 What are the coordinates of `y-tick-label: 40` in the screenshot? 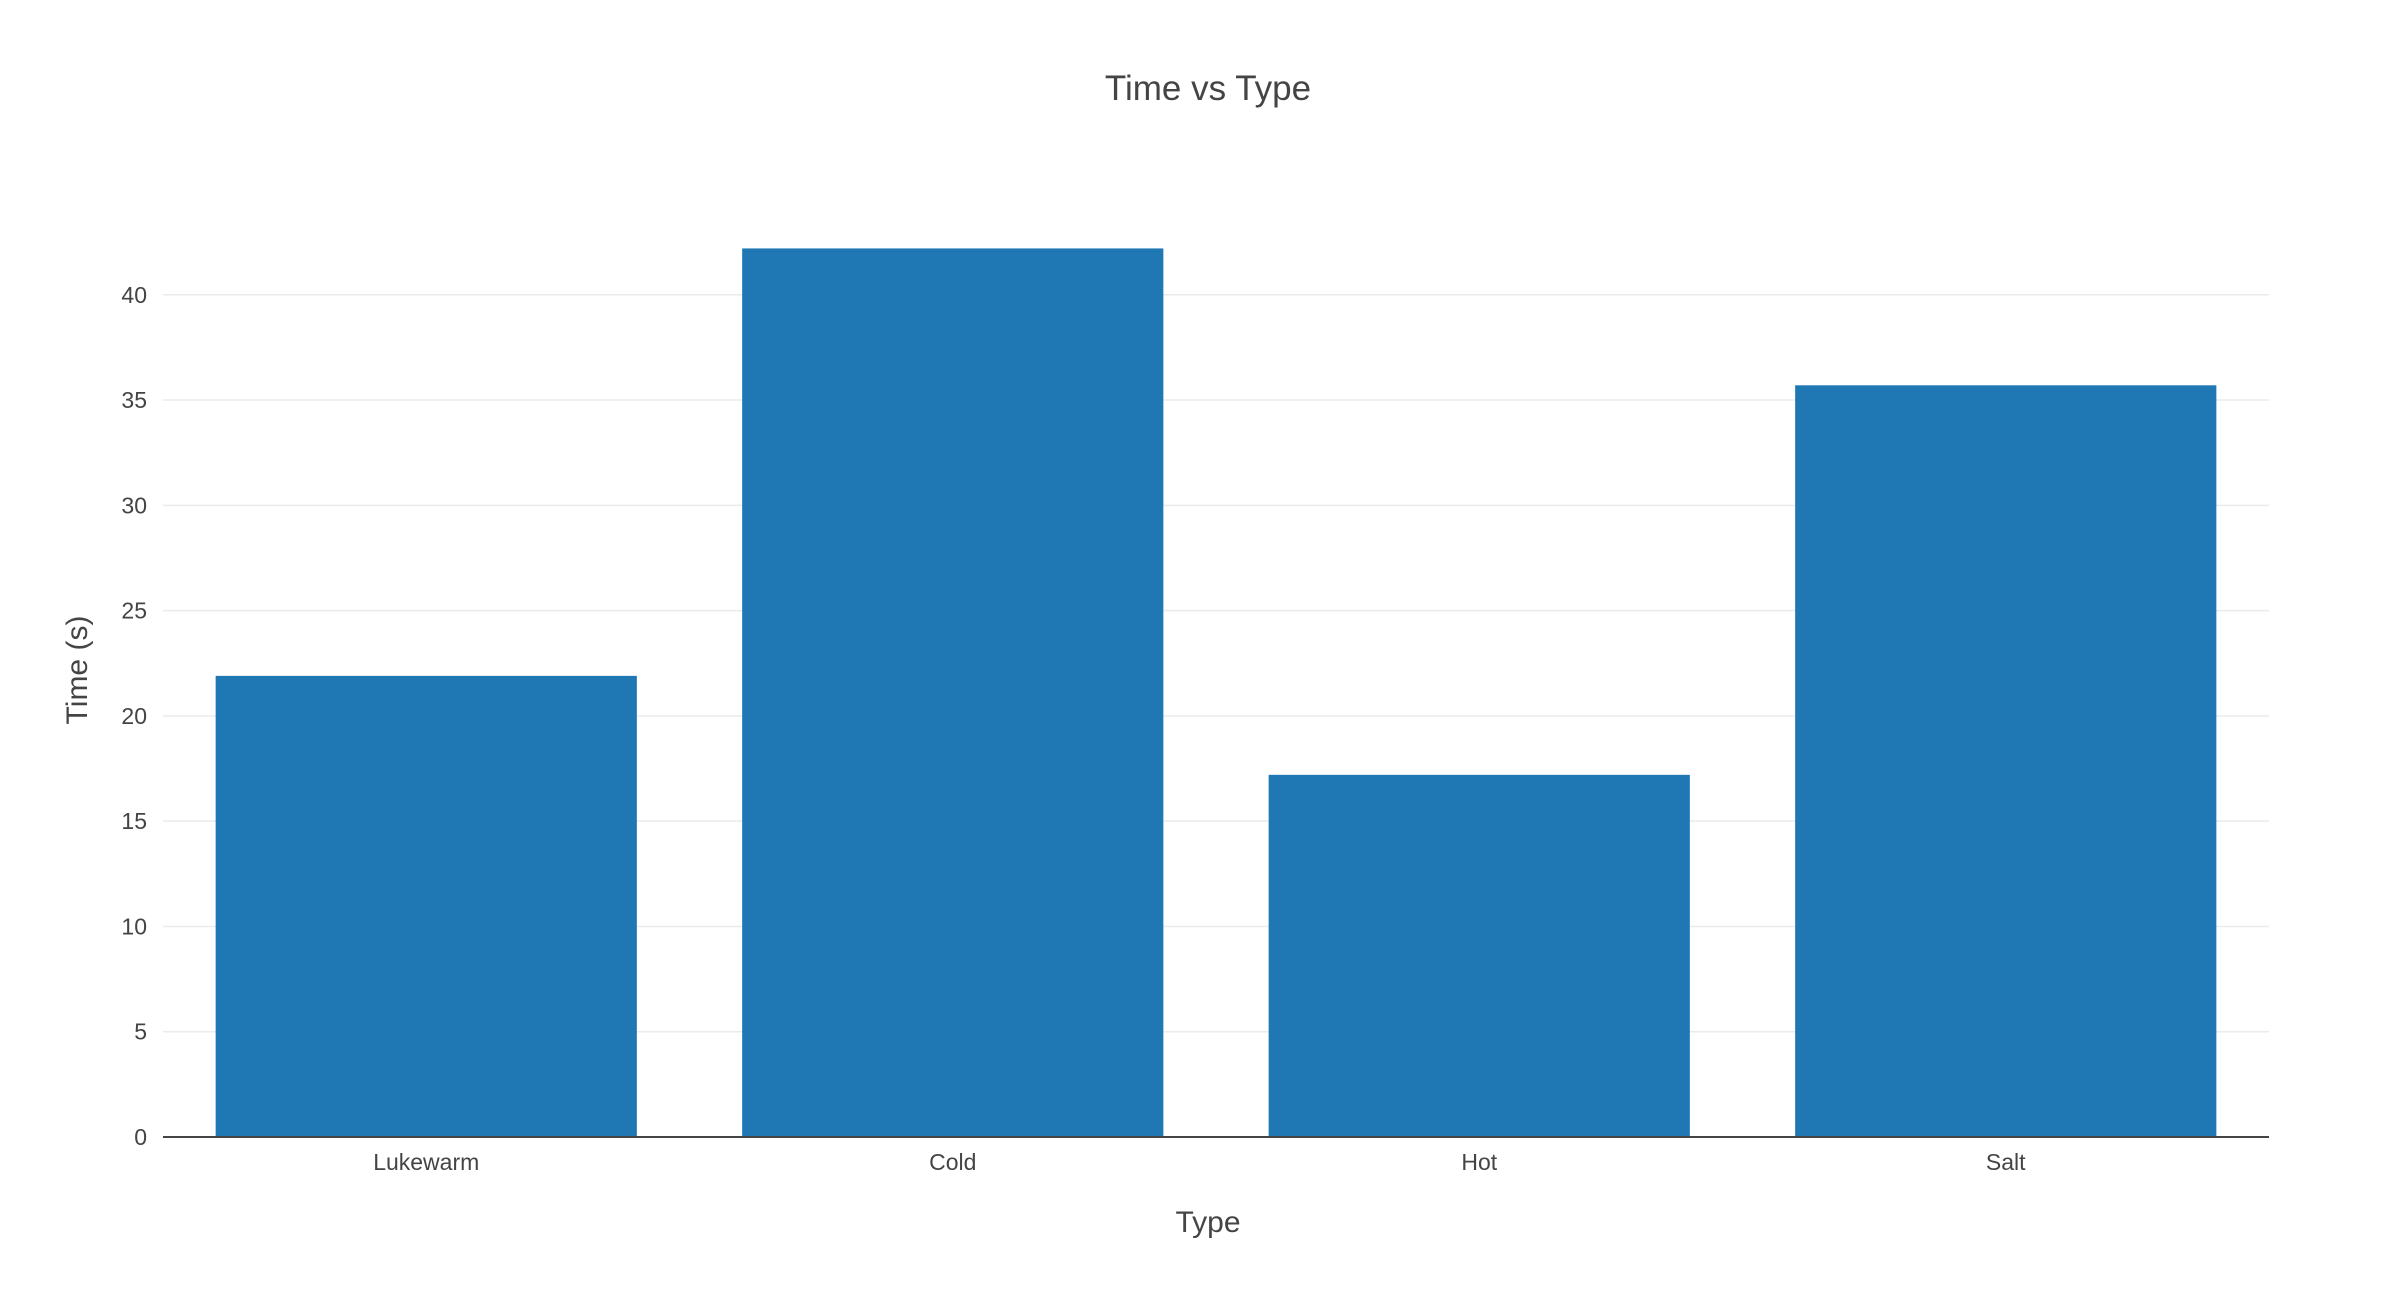 It's located at (134, 295).